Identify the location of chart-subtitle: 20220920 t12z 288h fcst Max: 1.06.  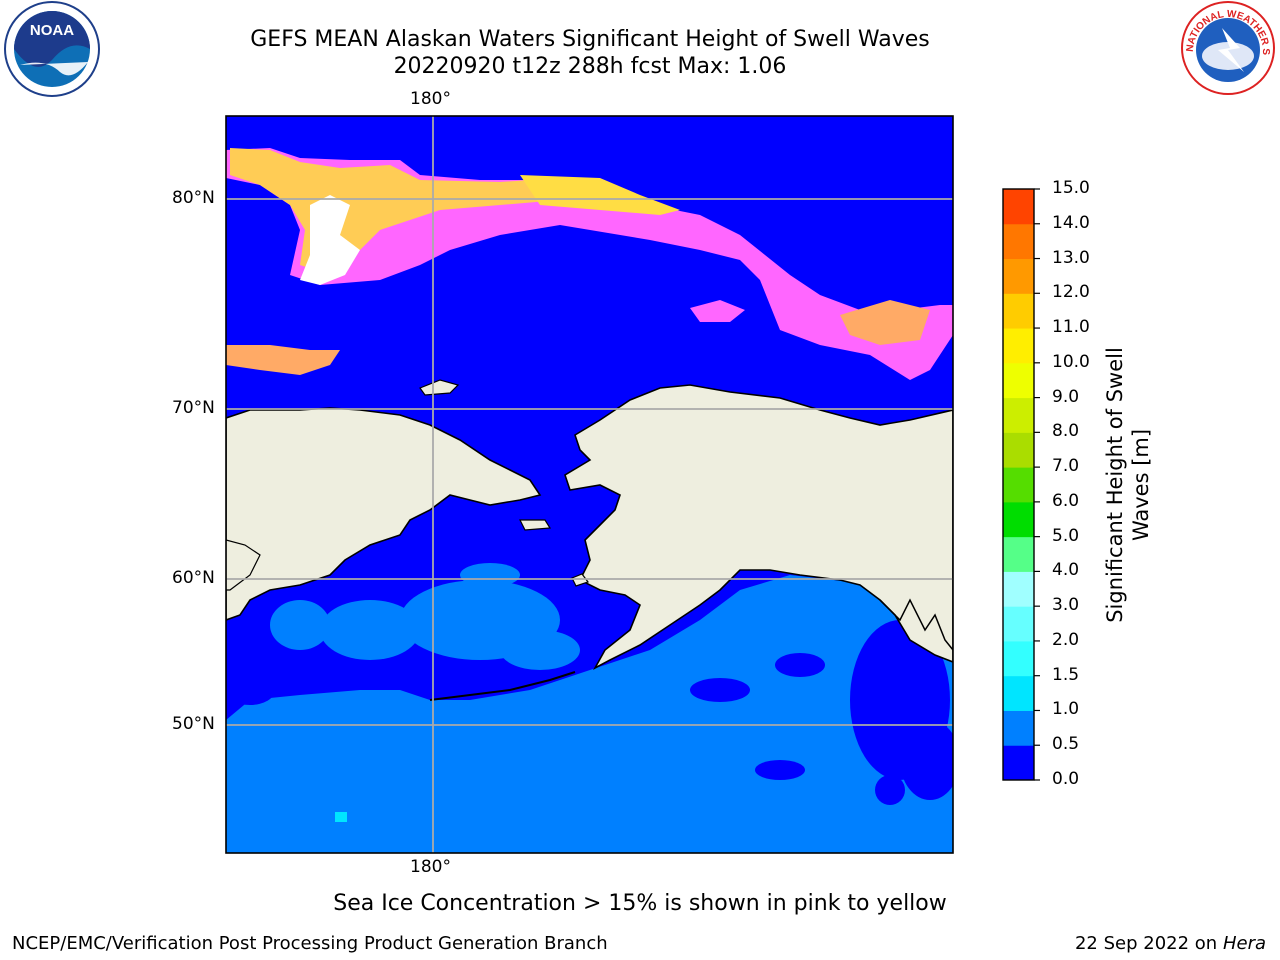
(590, 66).